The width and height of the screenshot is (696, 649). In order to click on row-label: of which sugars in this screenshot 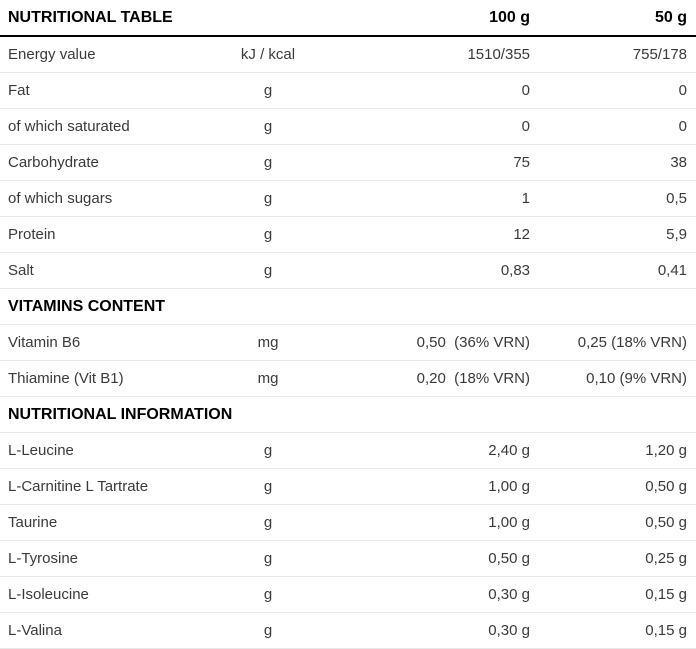, I will do `click(95, 198)`.